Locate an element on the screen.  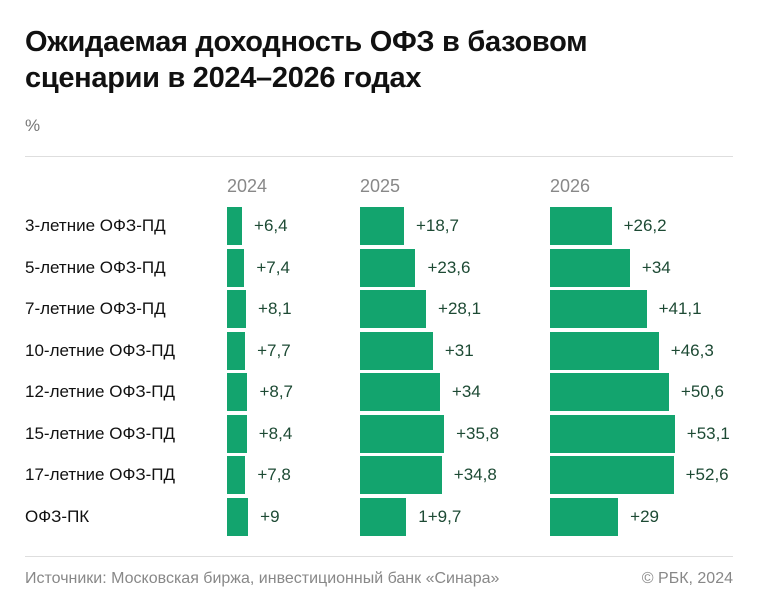
value-label-2024-7: +9 is located at coordinates (270, 516).